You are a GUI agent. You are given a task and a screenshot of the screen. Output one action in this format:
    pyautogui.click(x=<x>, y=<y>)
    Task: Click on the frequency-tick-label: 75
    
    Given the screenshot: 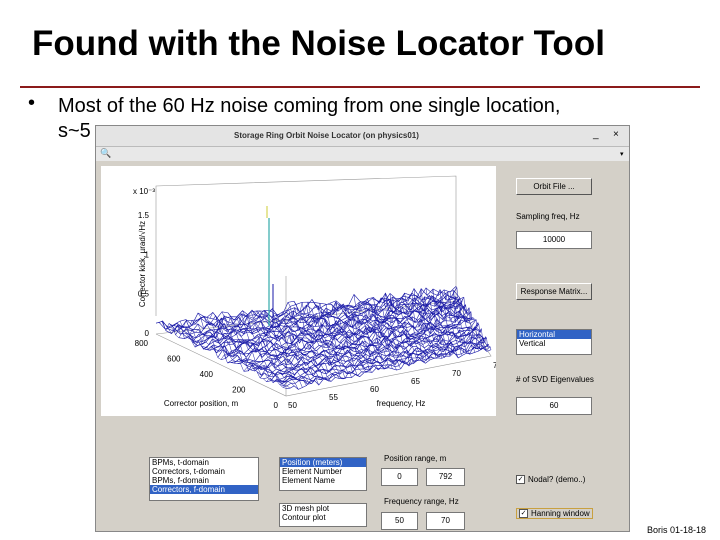 What is the action you would take?
    pyautogui.click(x=494, y=365)
    